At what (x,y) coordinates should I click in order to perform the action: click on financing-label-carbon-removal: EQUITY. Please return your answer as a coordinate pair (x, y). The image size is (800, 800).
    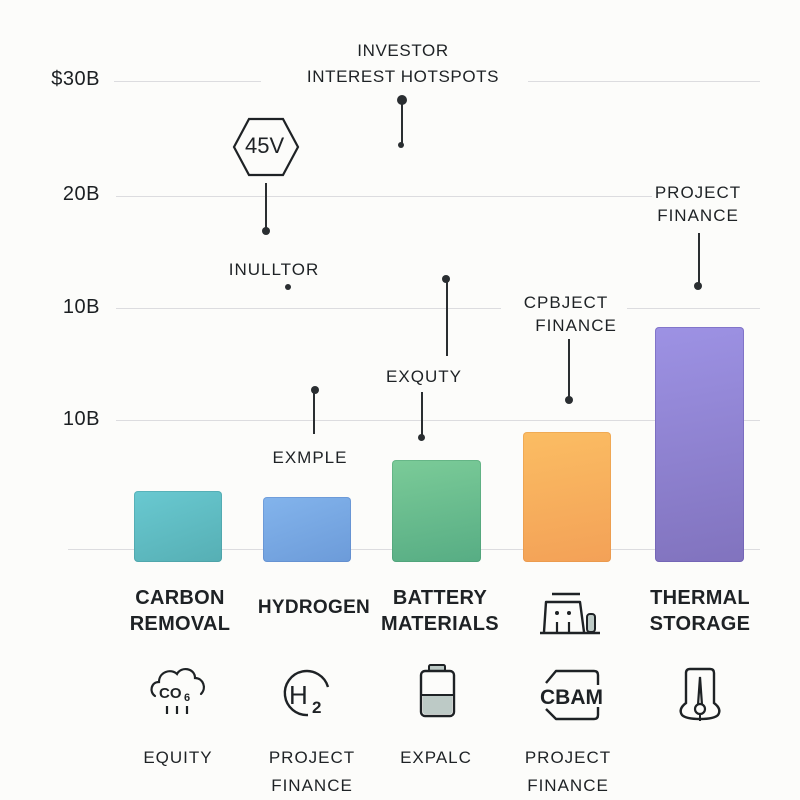
    Looking at the image, I should click on (178, 757).